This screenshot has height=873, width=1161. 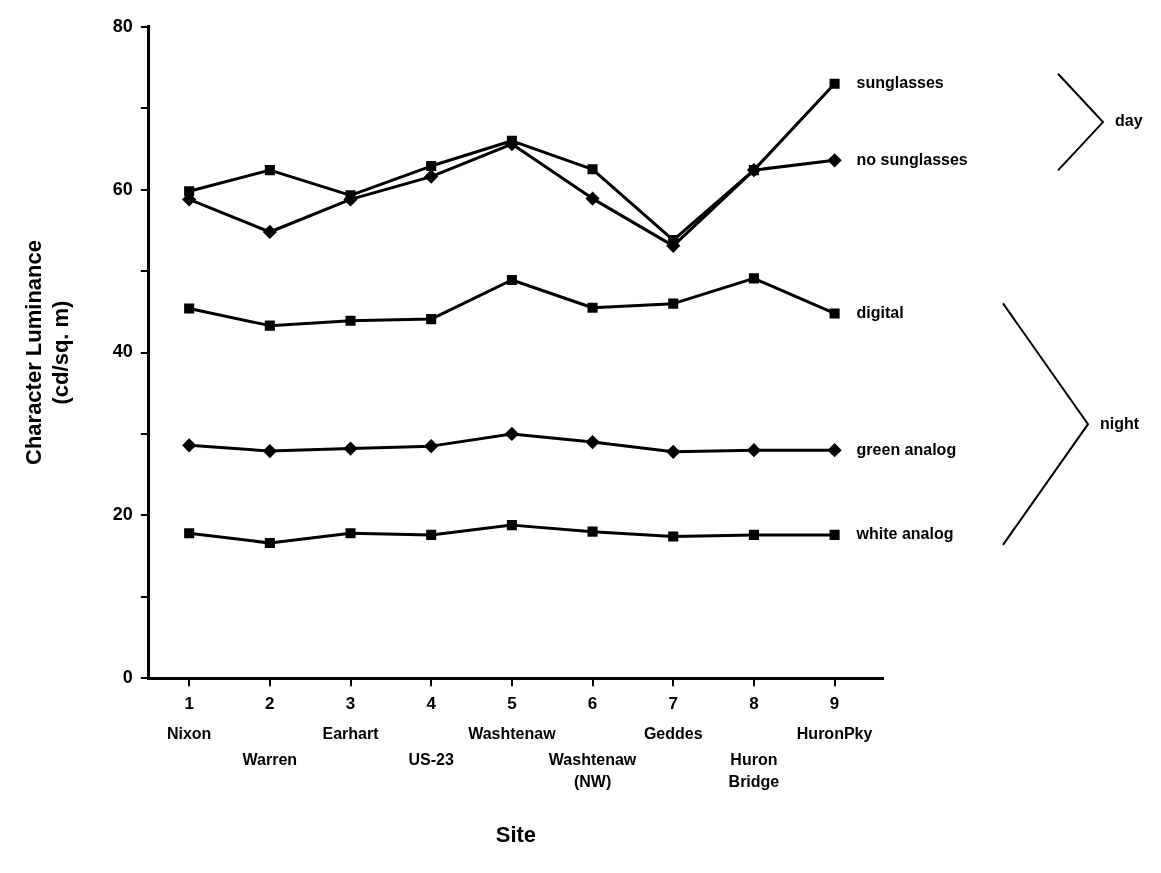 What do you see at coordinates (673, 733) in the screenshot?
I see `text: Geddes` at bounding box center [673, 733].